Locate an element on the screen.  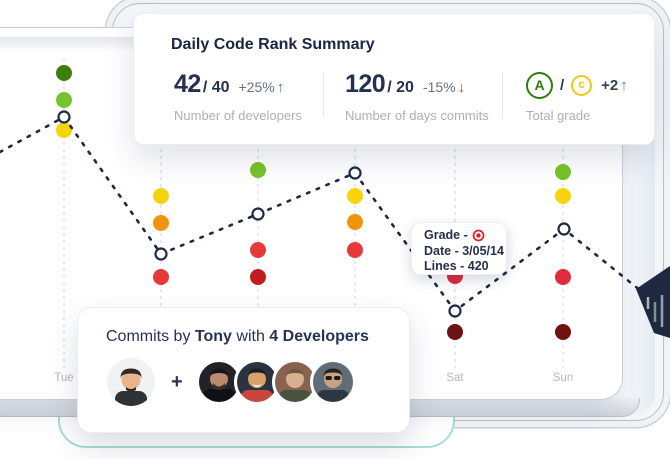
plus-icon: + is located at coordinates (177, 381).